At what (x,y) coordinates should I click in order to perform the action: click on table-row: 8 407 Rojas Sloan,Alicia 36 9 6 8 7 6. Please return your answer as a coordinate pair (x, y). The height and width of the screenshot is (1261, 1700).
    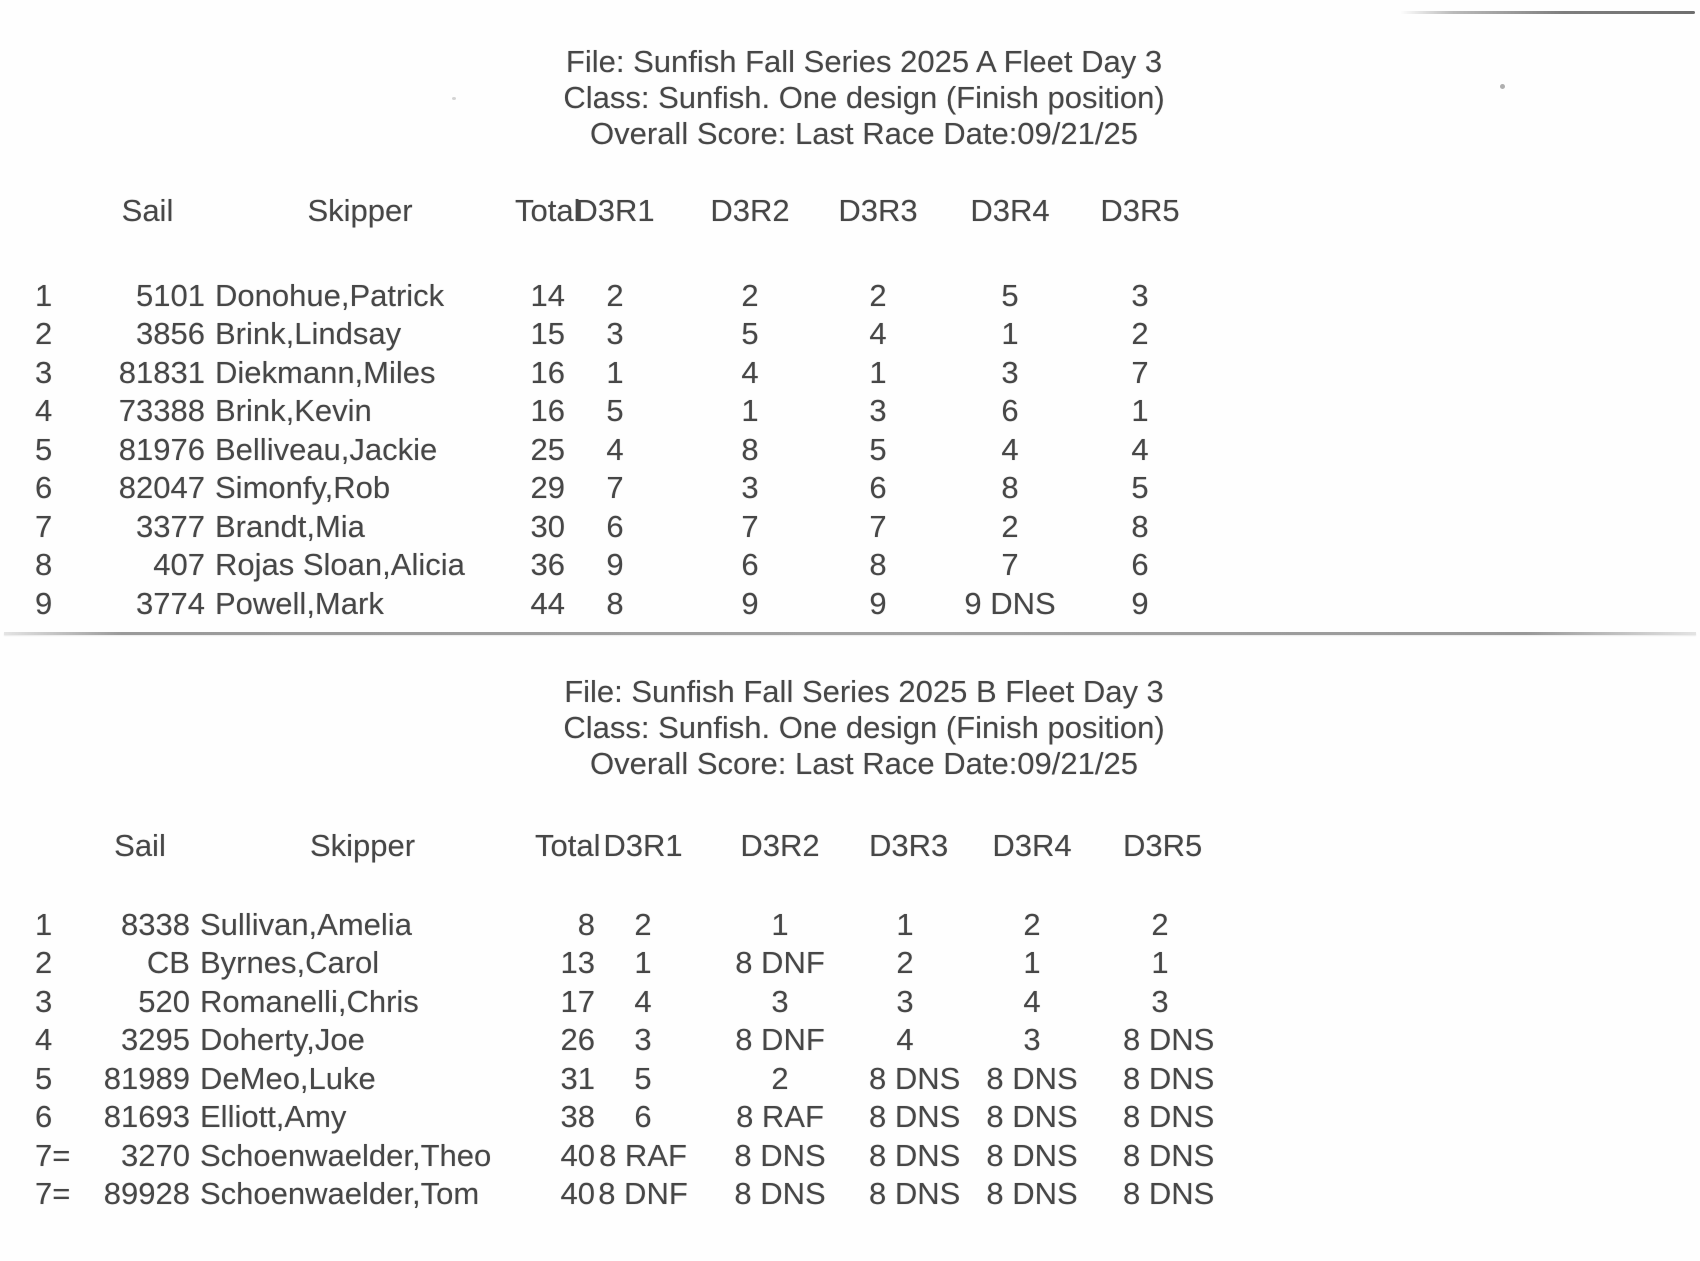
    Looking at the image, I should click on (608, 565).